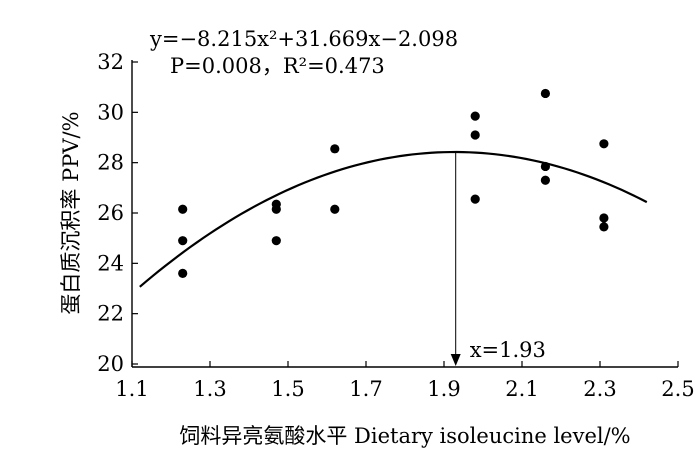 Image resolution: width=700 pixels, height=453 pixels. Describe the element at coordinates (521, 389) in the screenshot. I see `x-tick-label: 2.1` at that location.